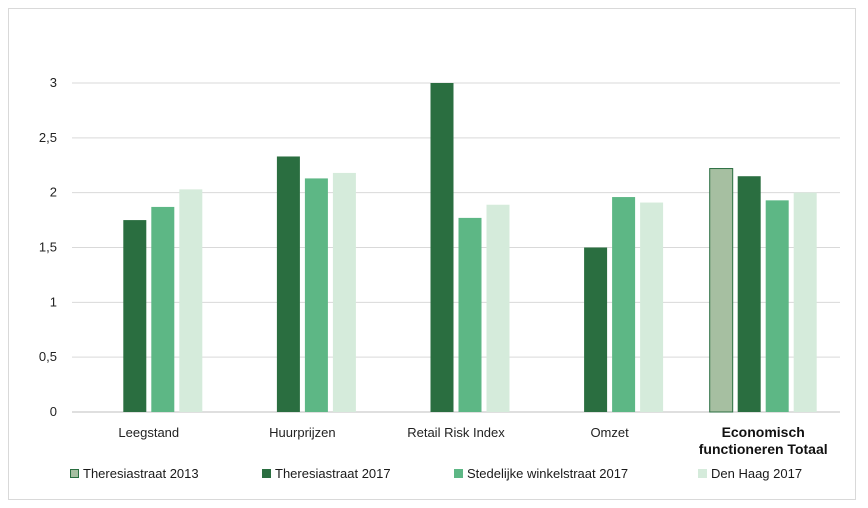 Image resolution: width=868 pixels, height=508 pixels. What do you see at coordinates (53, 82) in the screenshot?
I see `y-tick-label: 3` at bounding box center [53, 82].